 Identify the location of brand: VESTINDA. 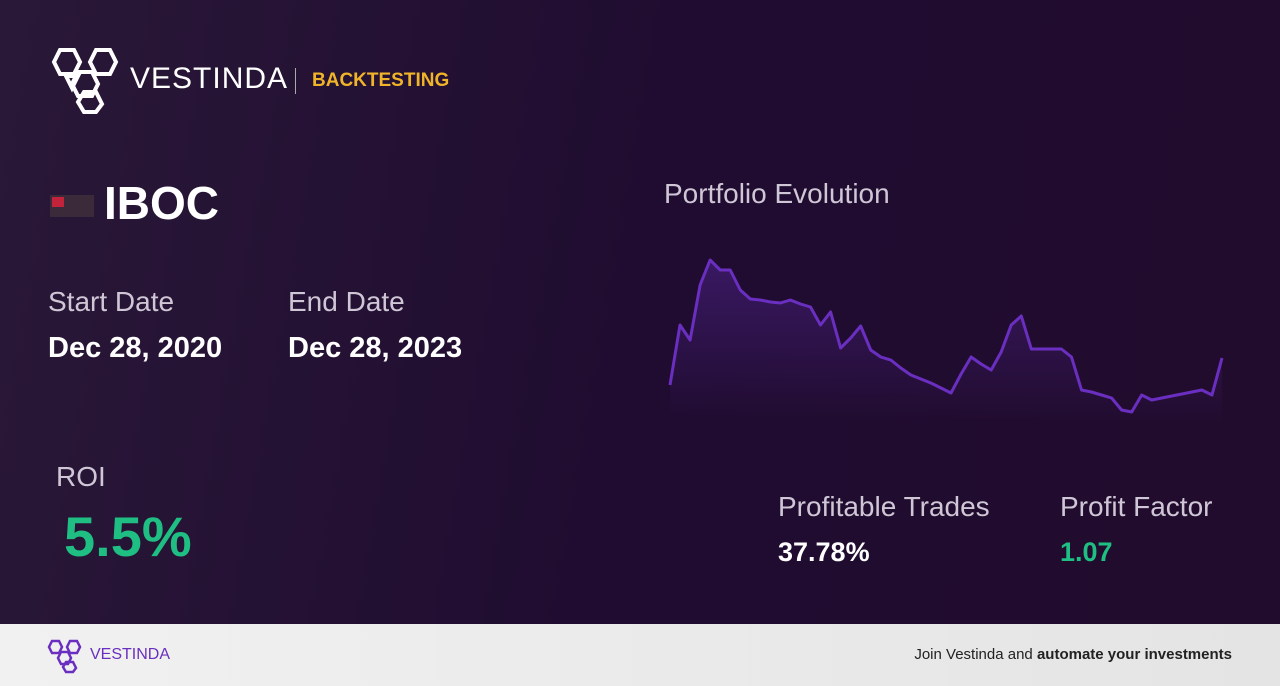
(209, 78).